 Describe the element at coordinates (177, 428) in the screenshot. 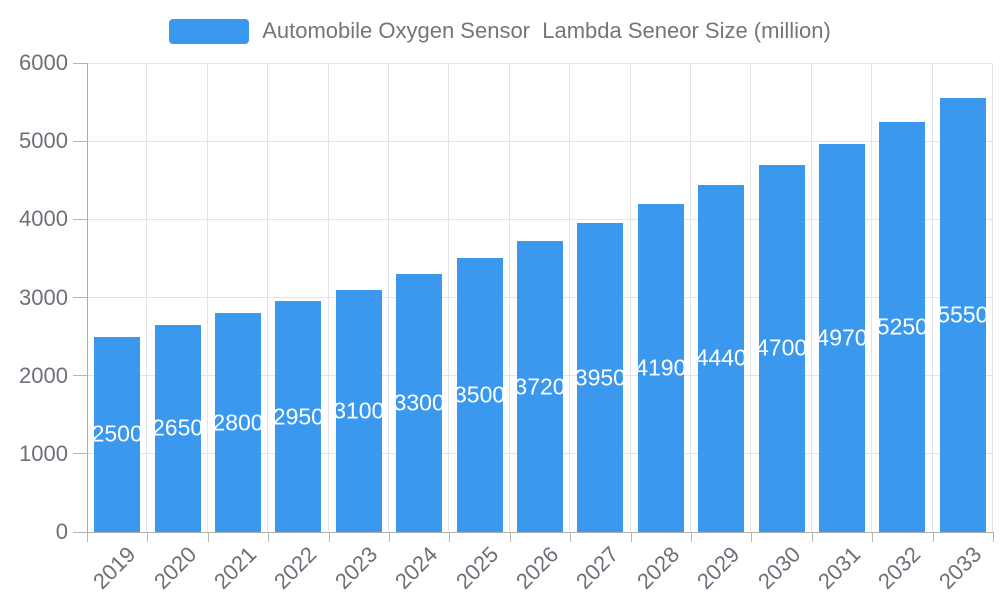

I see `bar-2020` at that location.